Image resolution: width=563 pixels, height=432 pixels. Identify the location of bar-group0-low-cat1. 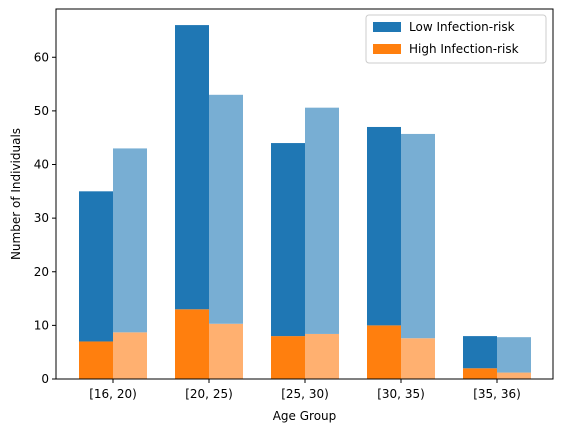
(192, 167).